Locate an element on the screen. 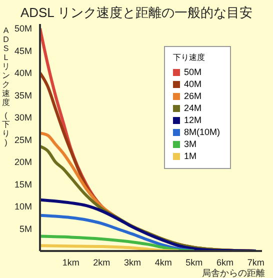  x-tick-label: 7km is located at coordinates (255, 262).